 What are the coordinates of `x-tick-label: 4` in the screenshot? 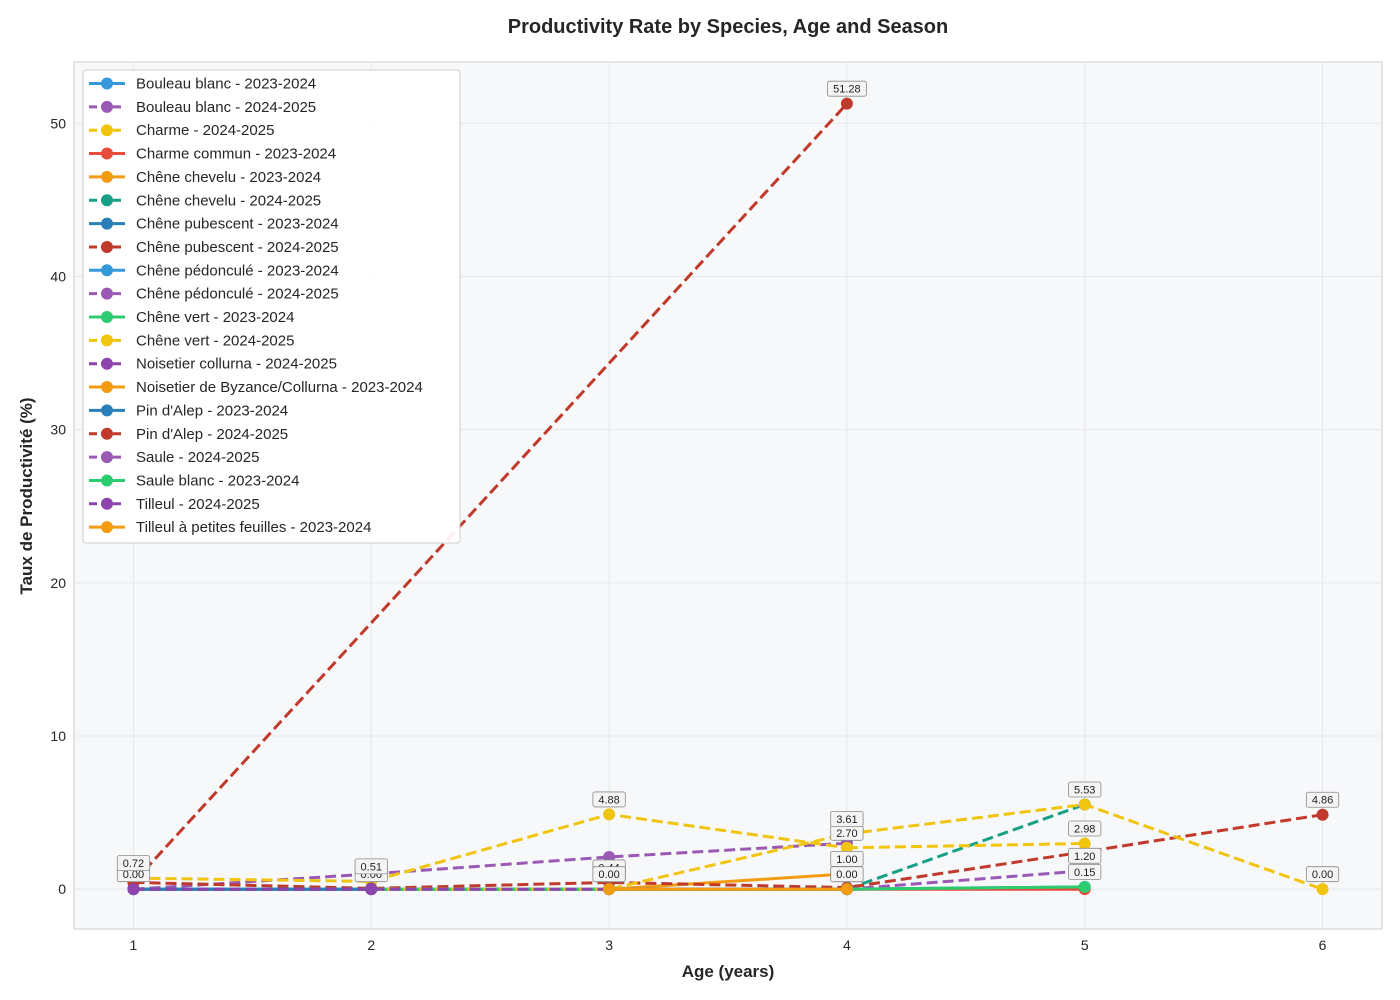 It's located at (847, 945).